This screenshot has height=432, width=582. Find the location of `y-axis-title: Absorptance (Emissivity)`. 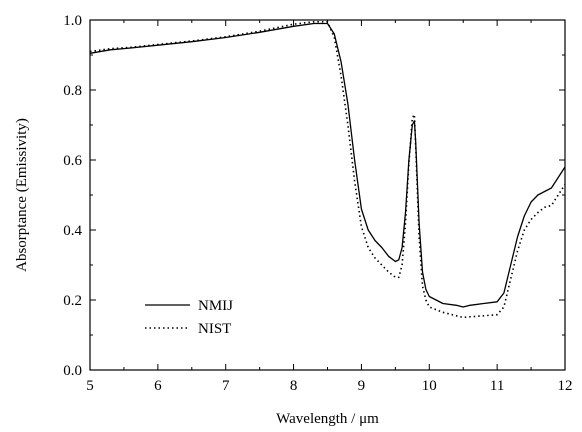

y-axis-title: Absorptance (Emissivity) is located at coordinates (22, 195).